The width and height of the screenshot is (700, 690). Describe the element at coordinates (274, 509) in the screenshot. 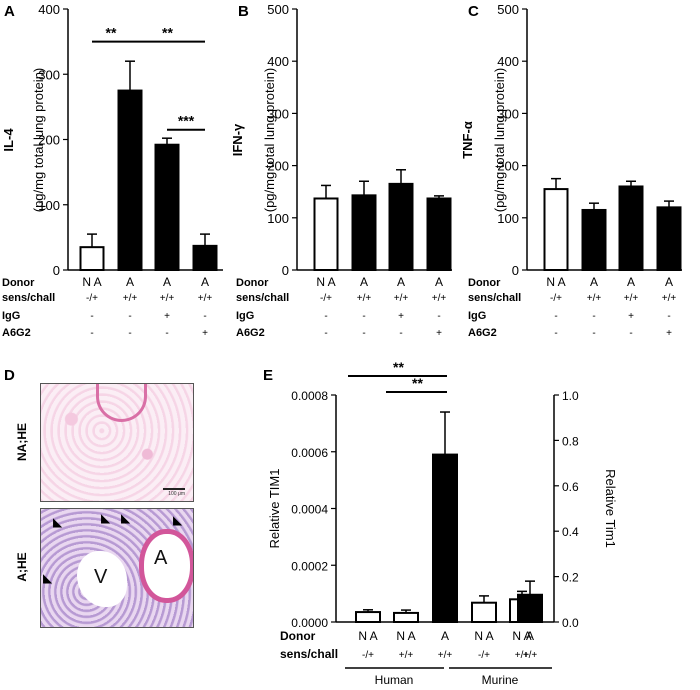

I see `y-axis-title-left: Relative TIM1` at that location.